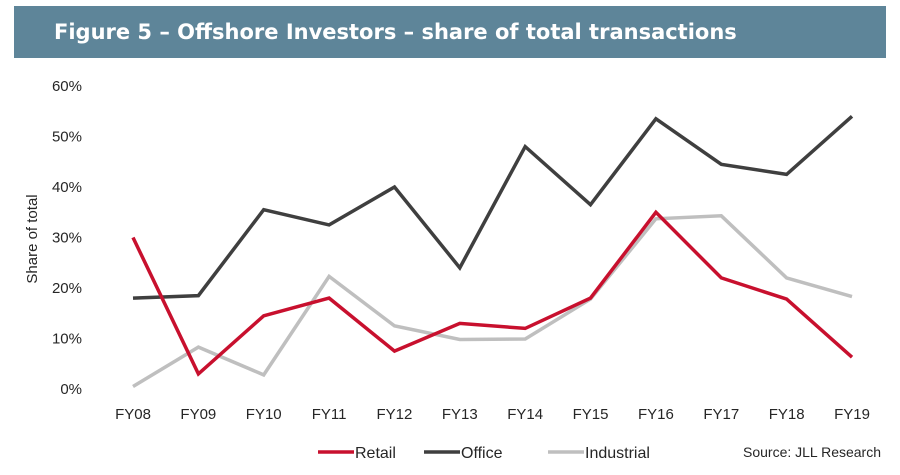 The image size is (900, 475). What do you see at coordinates (32, 238) in the screenshot?
I see `y-axis-label: Share of total` at bounding box center [32, 238].